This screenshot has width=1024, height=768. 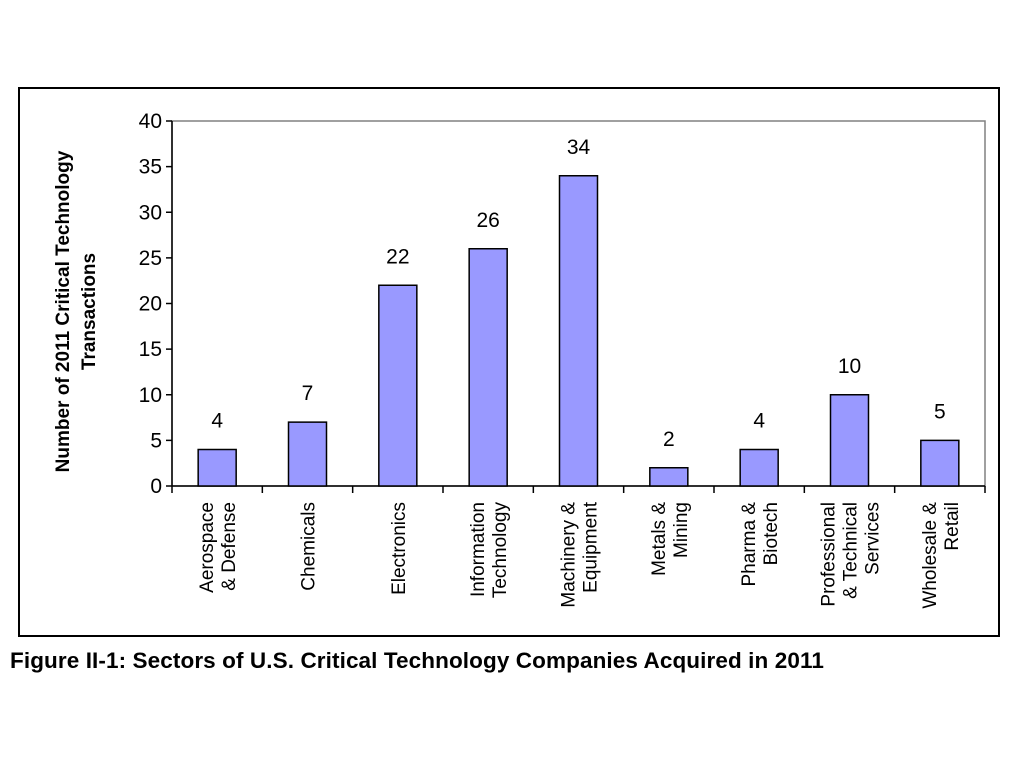 I want to click on x-category-label-line: Mining, so click(x=681, y=530).